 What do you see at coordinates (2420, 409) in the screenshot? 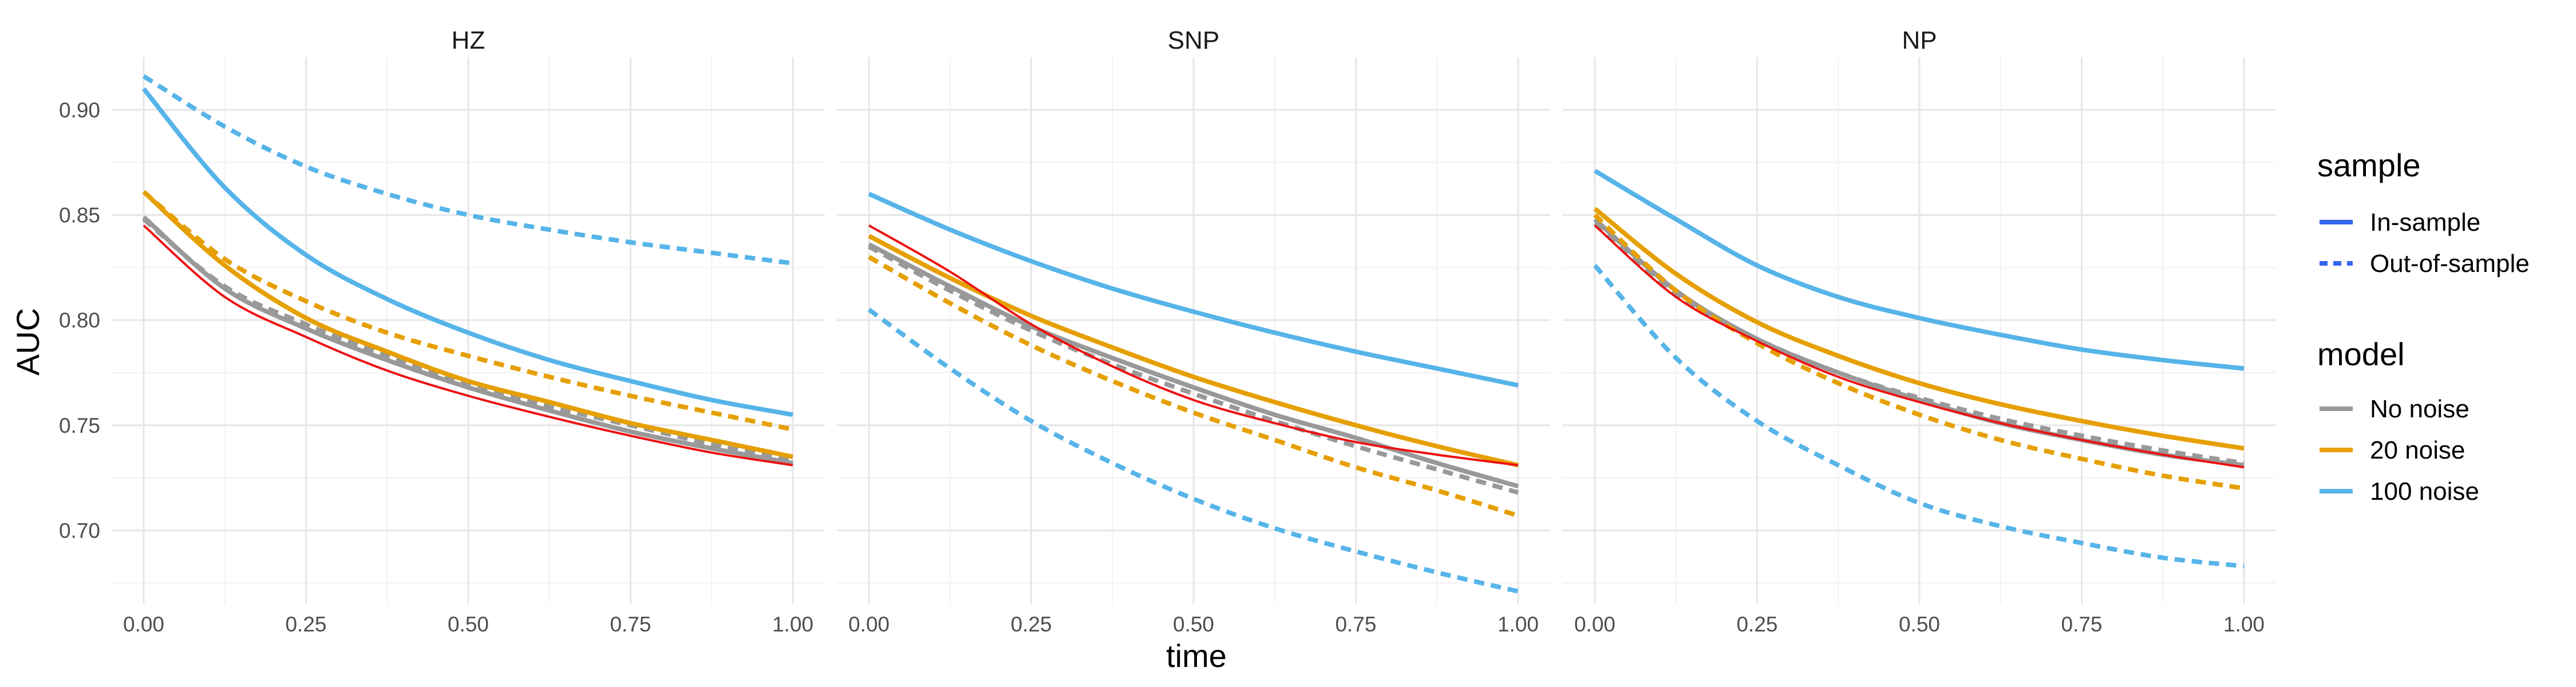
I see `legend-label-no-noise: No noise` at bounding box center [2420, 409].